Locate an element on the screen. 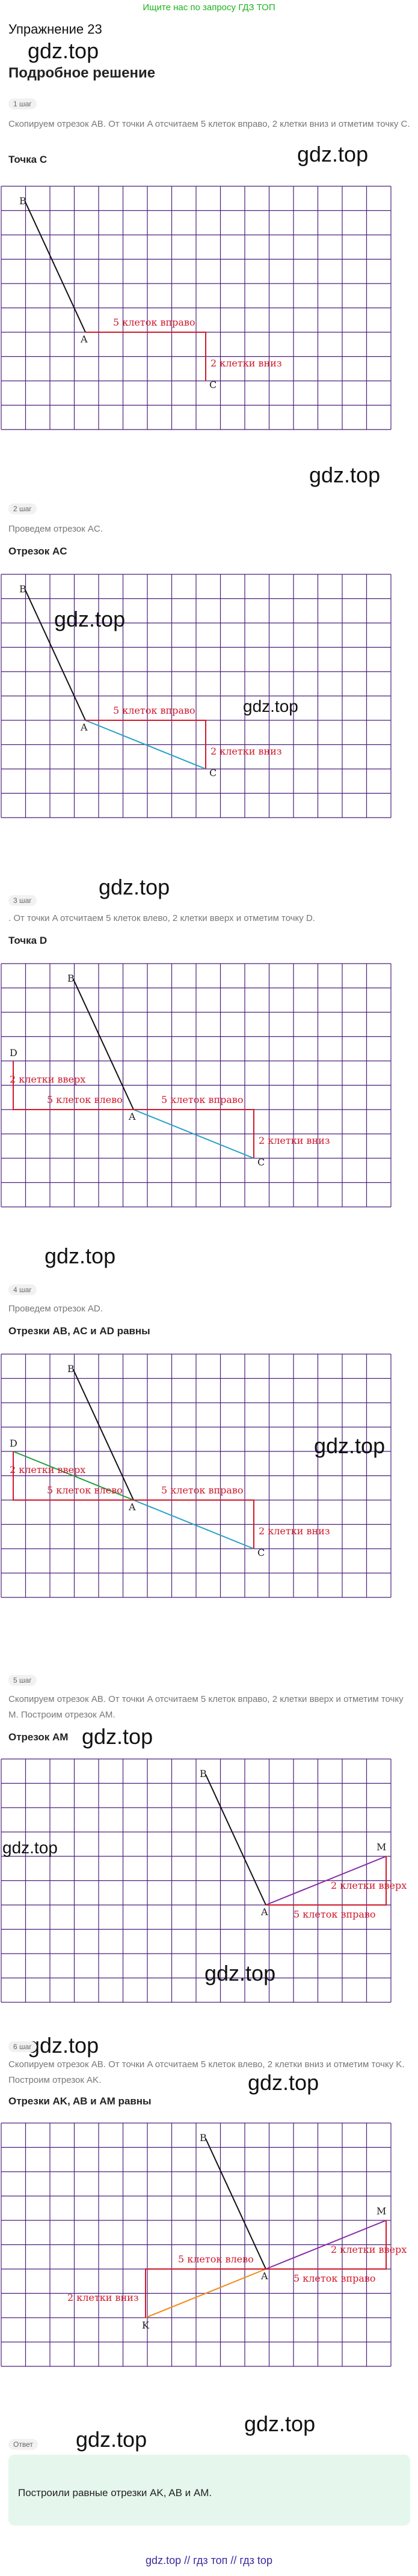  svg-text: K is located at coordinates (146, 2325).